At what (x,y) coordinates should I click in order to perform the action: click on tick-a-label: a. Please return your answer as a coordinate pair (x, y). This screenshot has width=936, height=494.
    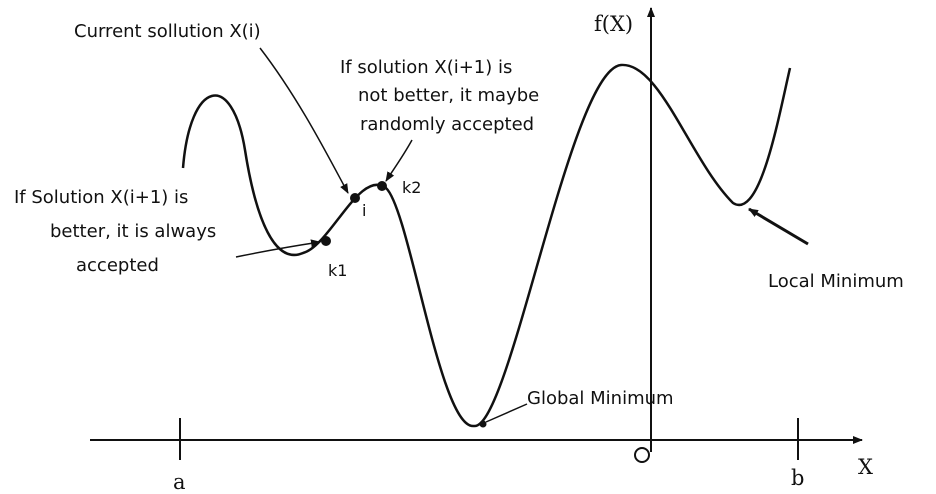
    Looking at the image, I should click on (179, 482).